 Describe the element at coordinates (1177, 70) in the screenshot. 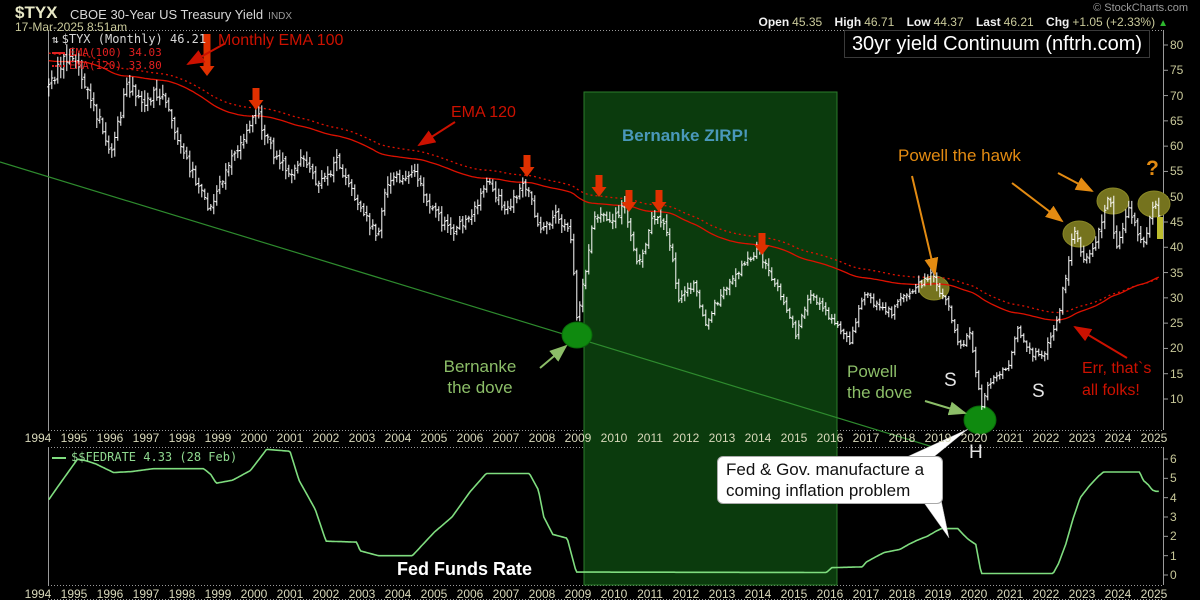

I see `main-y-axis-label: 75` at that location.